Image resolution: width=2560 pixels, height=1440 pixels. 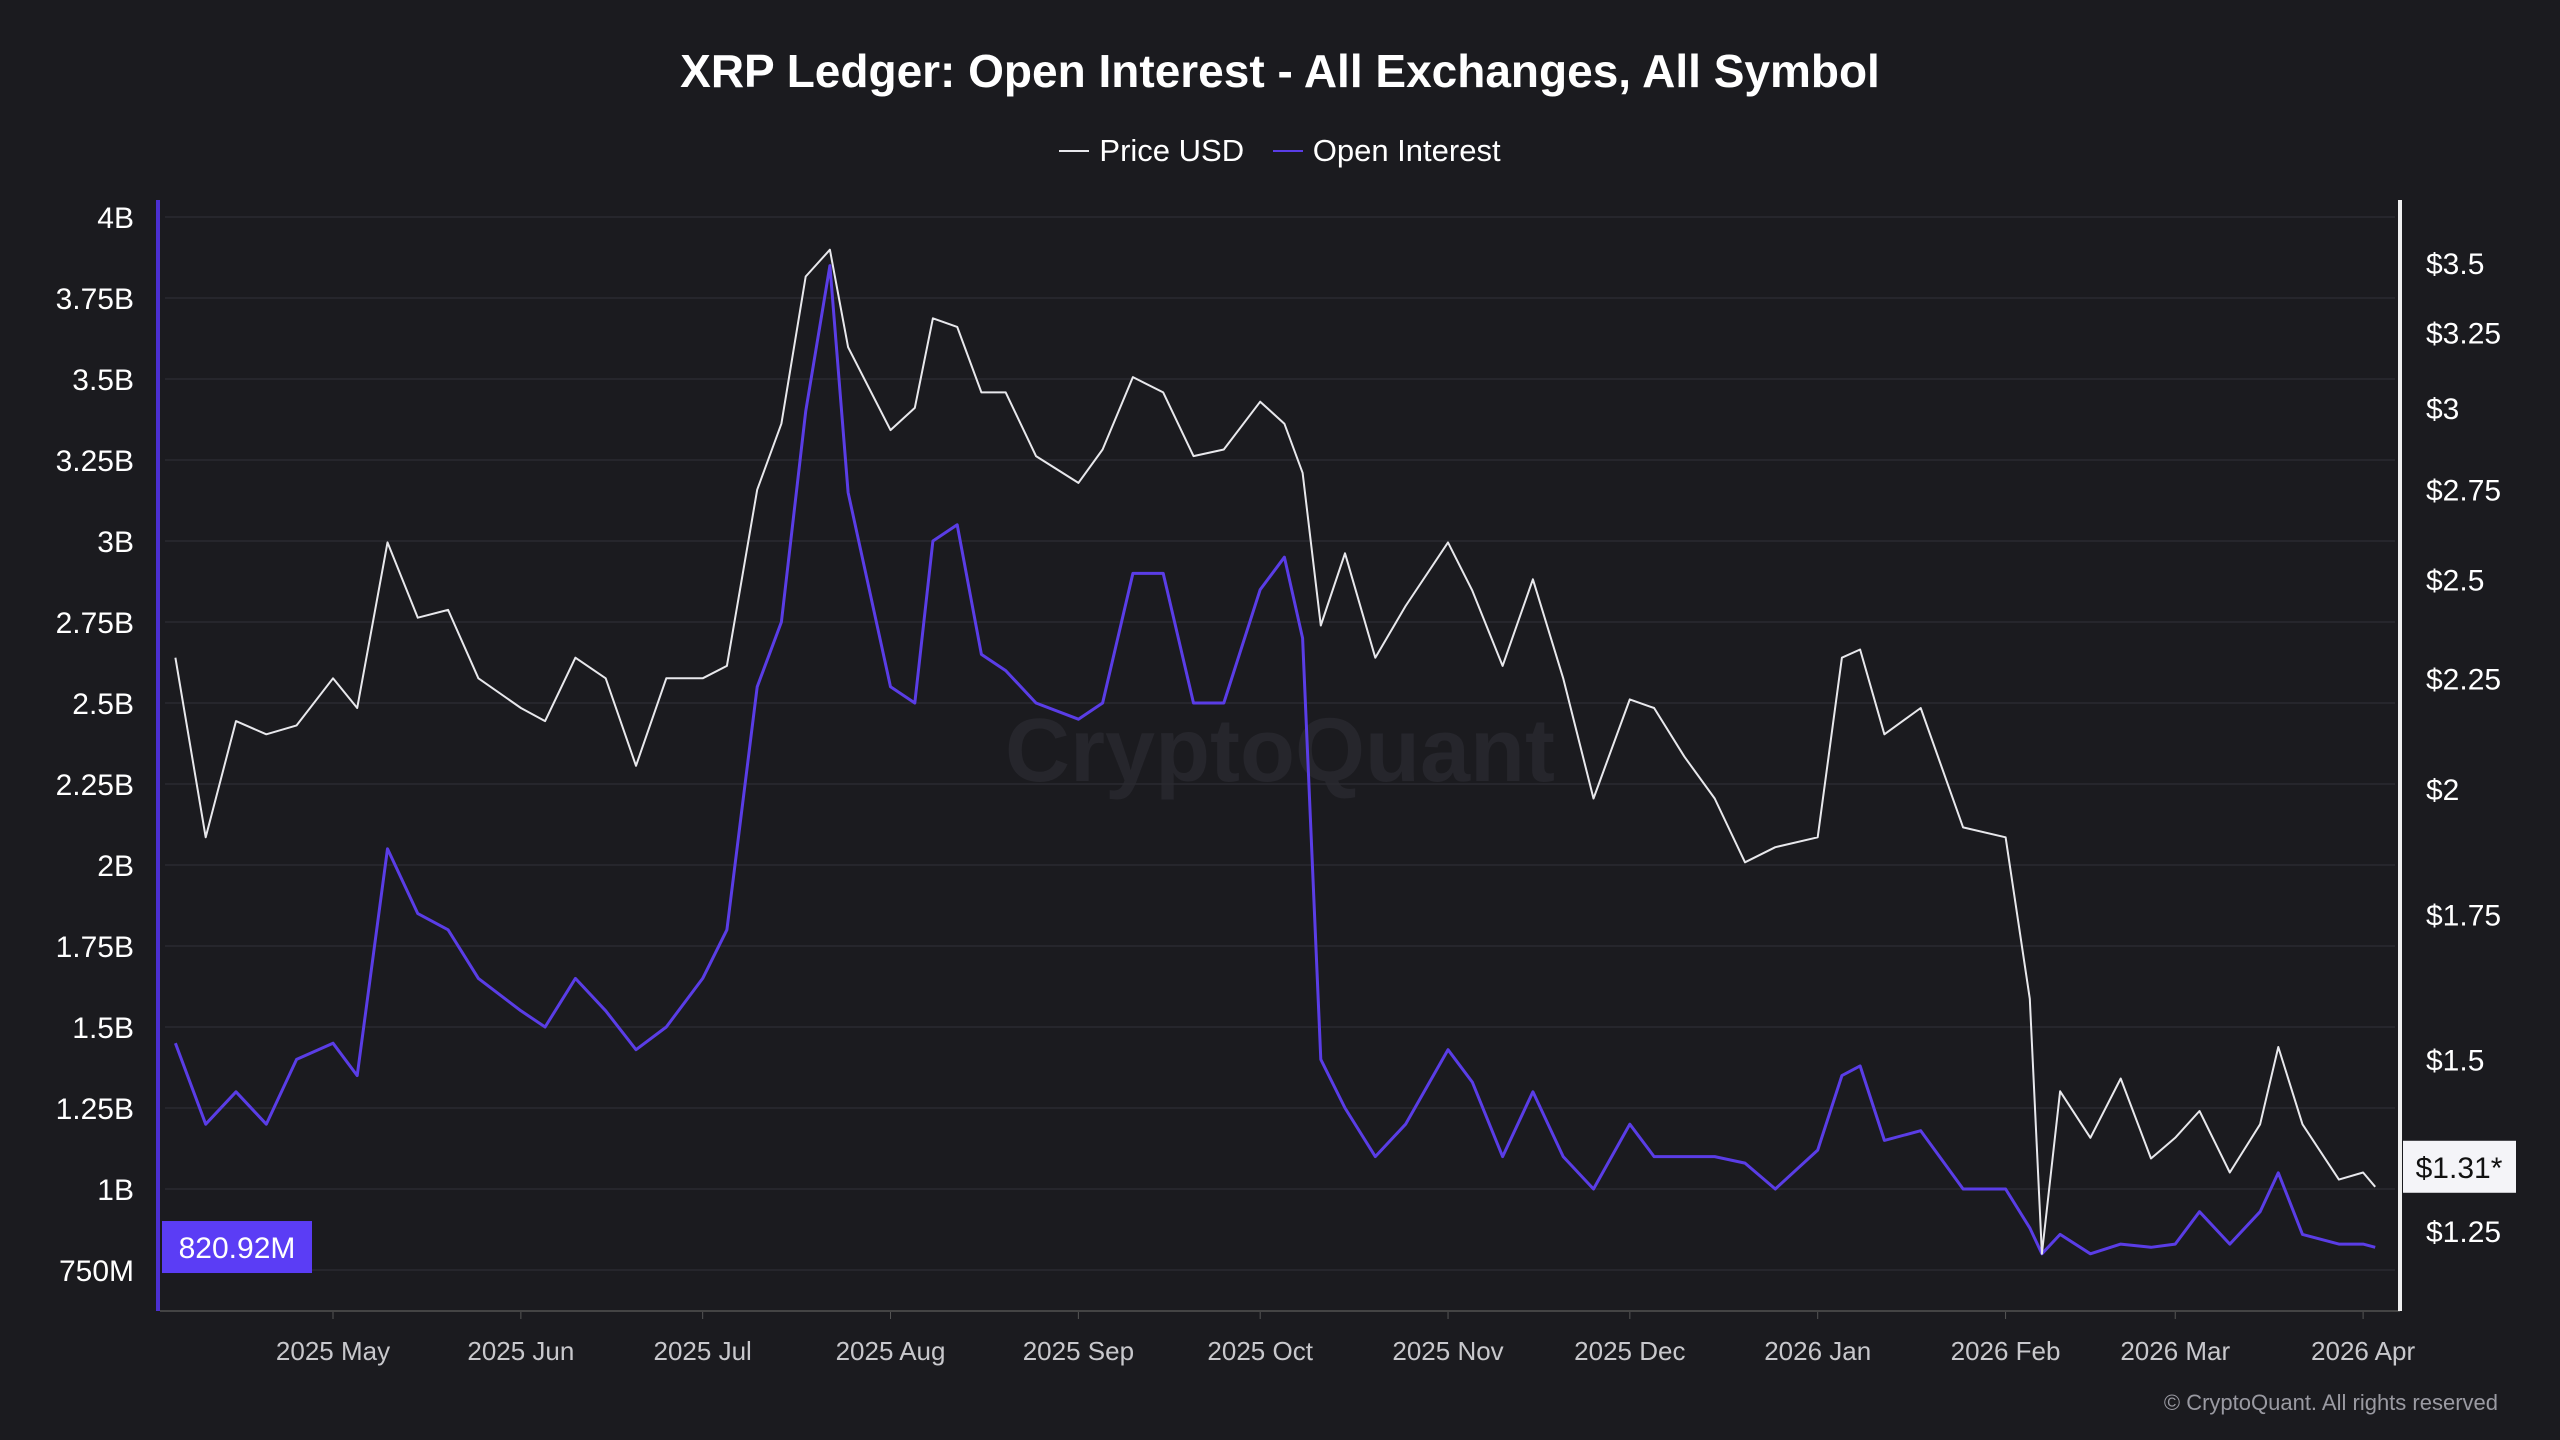 What do you see at coordinates (95, 461) in the screenshot?
I see `left-tick-label: 3.25B` at bounding box center [95, 461].